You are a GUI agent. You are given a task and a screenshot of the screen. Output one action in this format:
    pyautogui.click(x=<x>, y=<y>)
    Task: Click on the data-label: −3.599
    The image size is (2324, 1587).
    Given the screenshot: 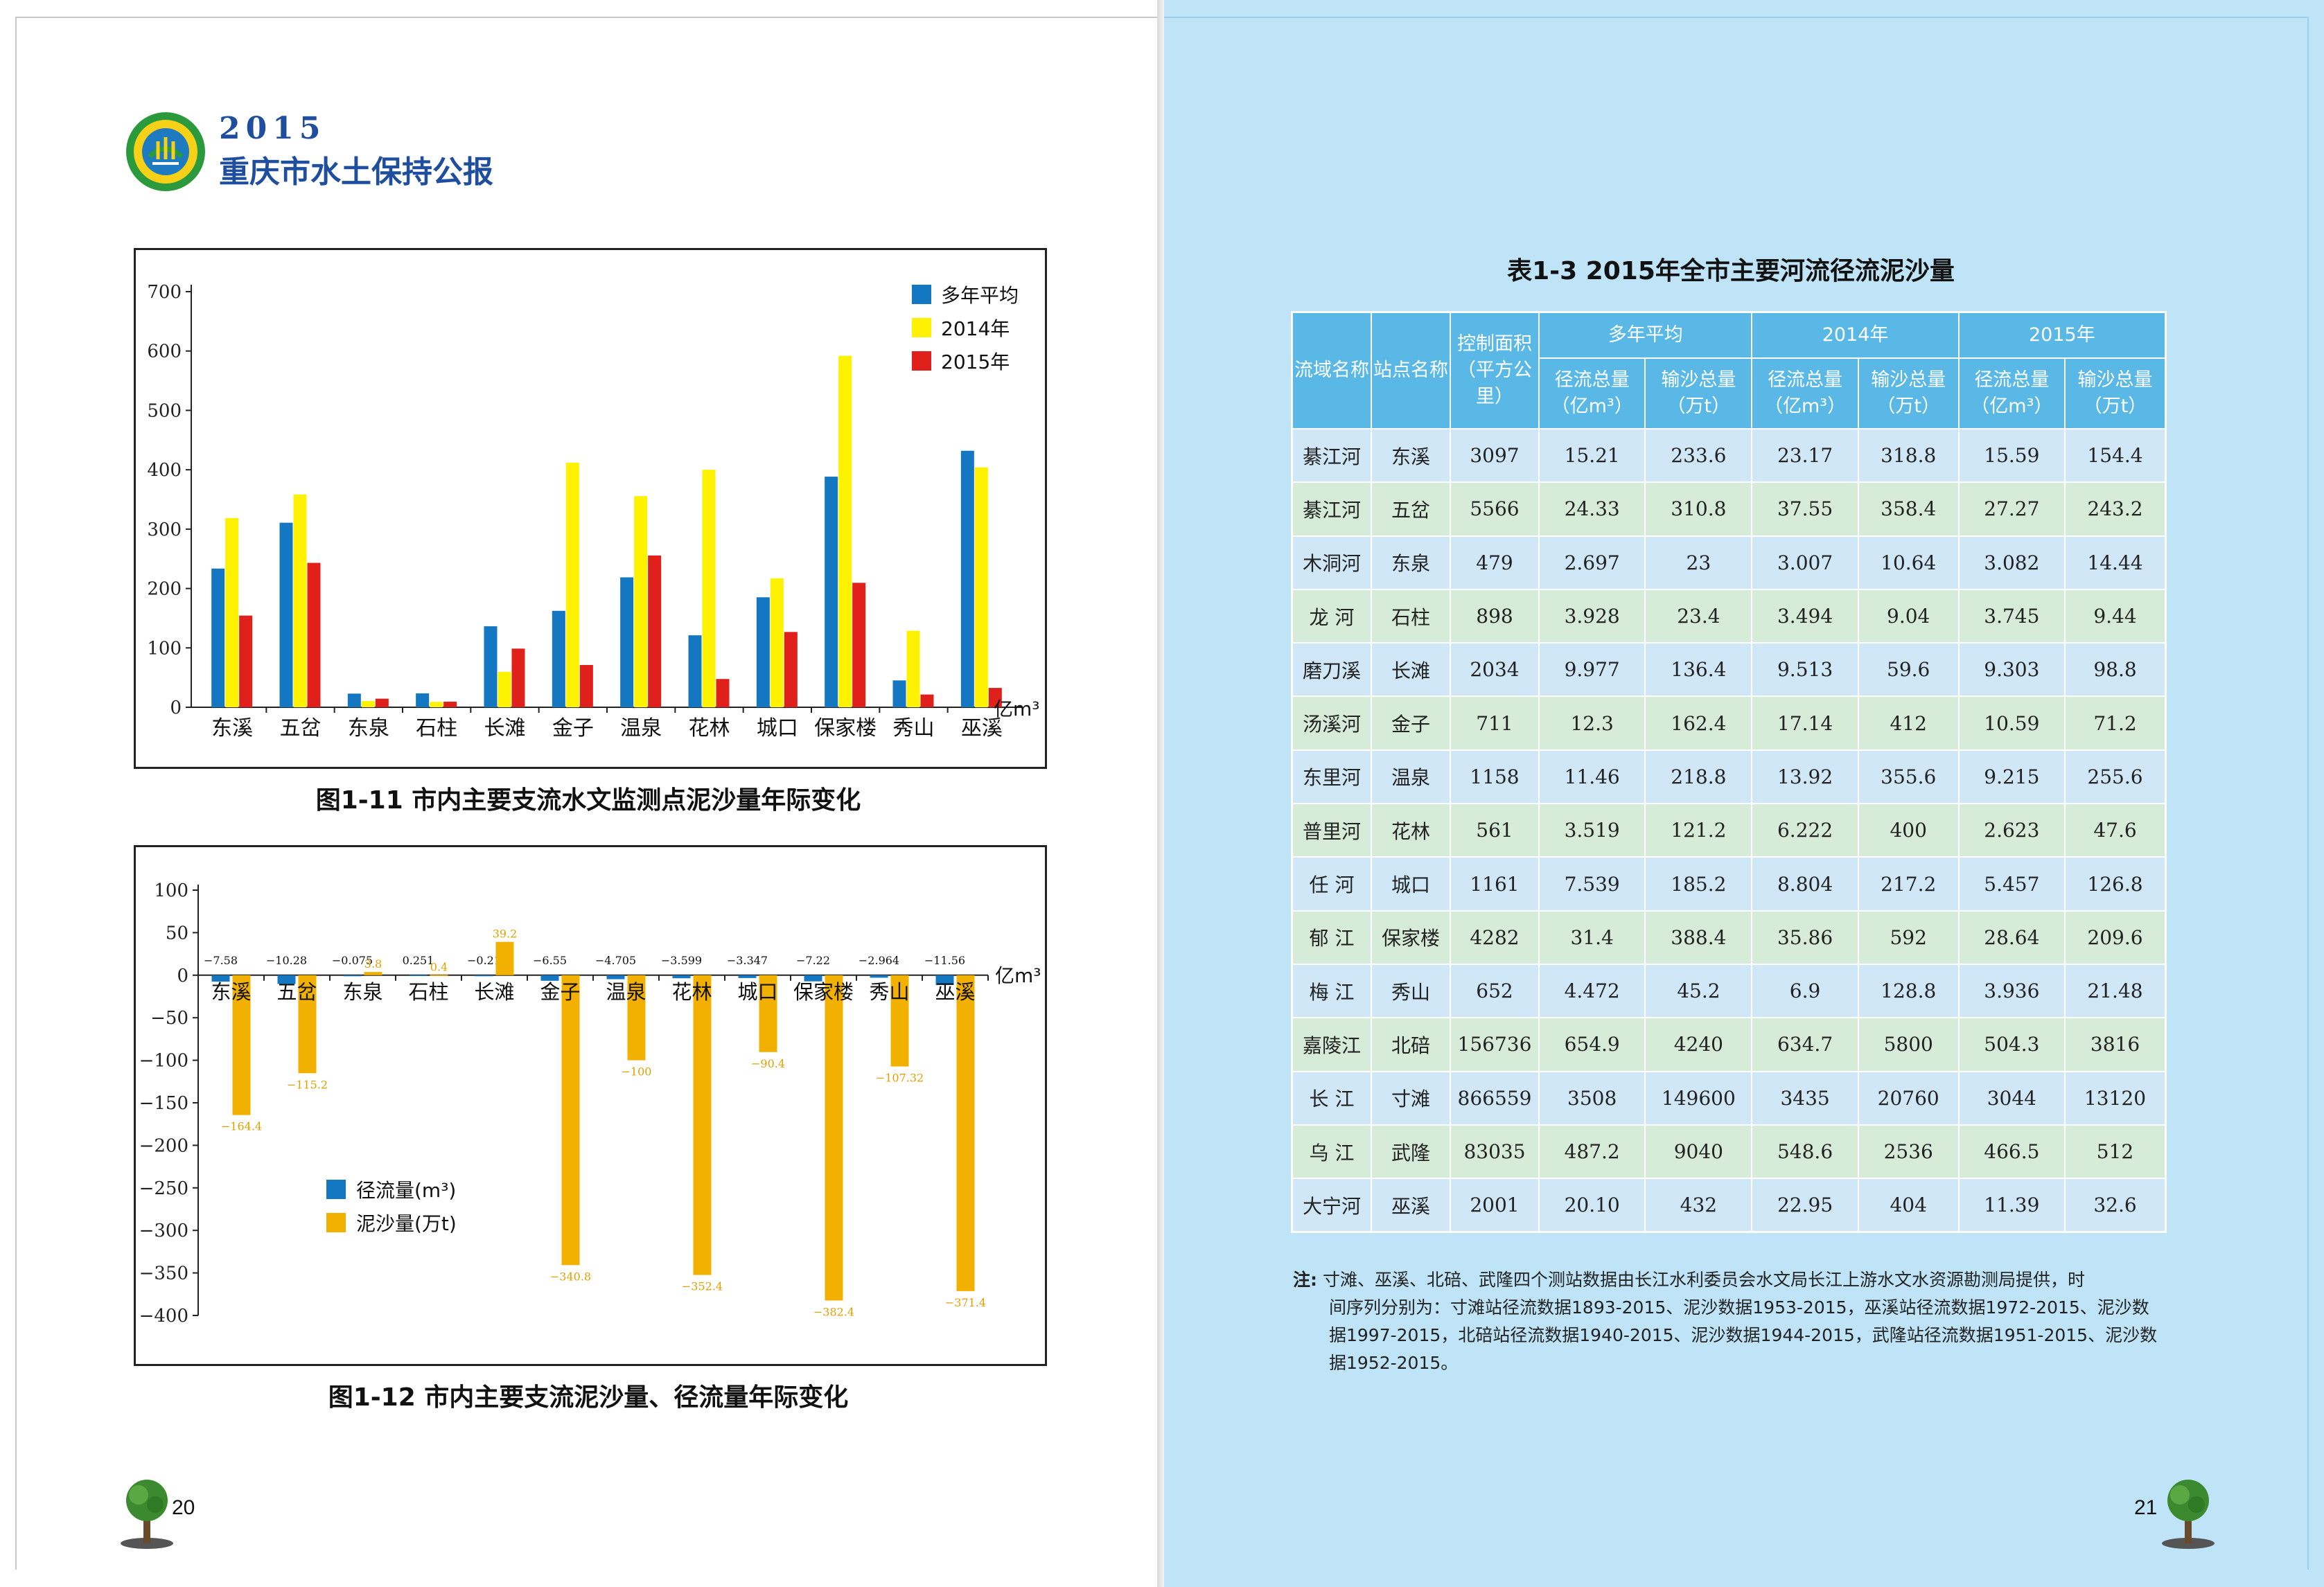 What is the action you would take?
    pyautogui.click(x=681, y=960)
    